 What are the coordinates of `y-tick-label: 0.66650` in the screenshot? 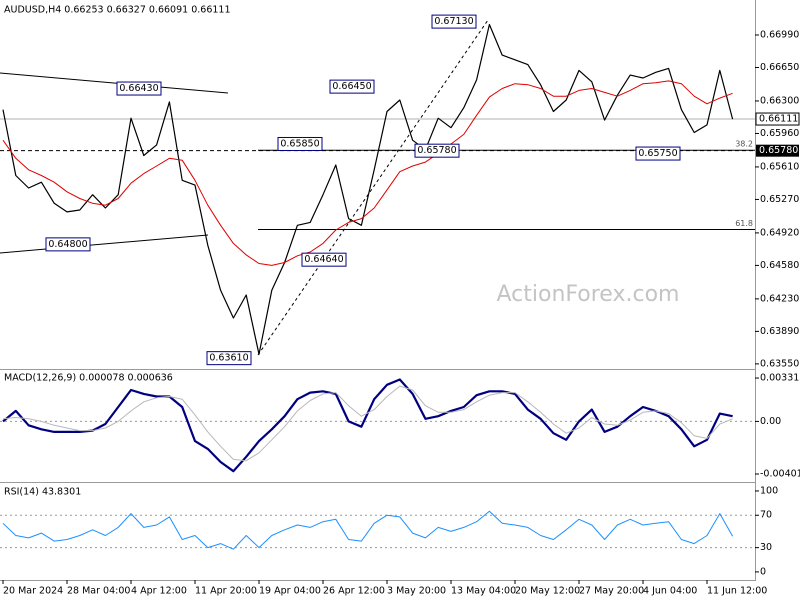 It's located at (779, 67).